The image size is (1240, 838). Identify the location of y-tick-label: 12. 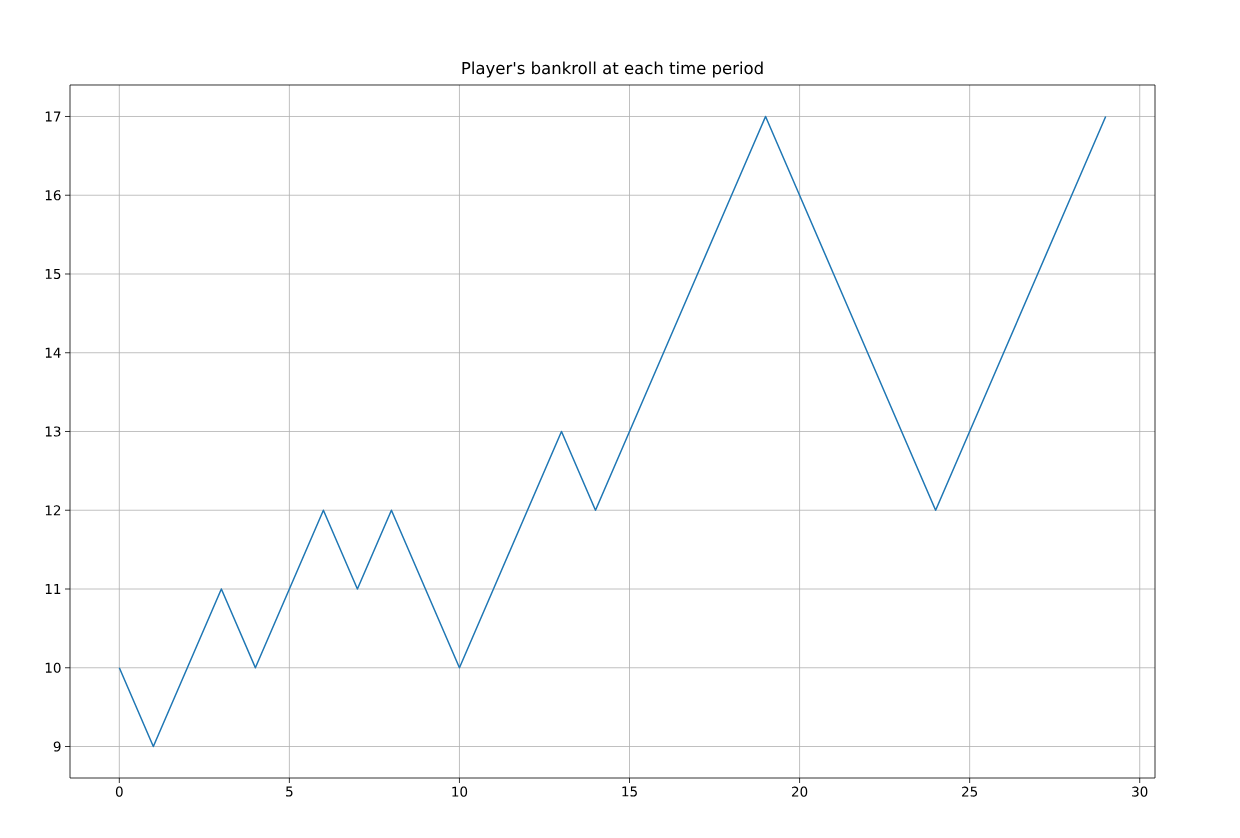
(53, 510).